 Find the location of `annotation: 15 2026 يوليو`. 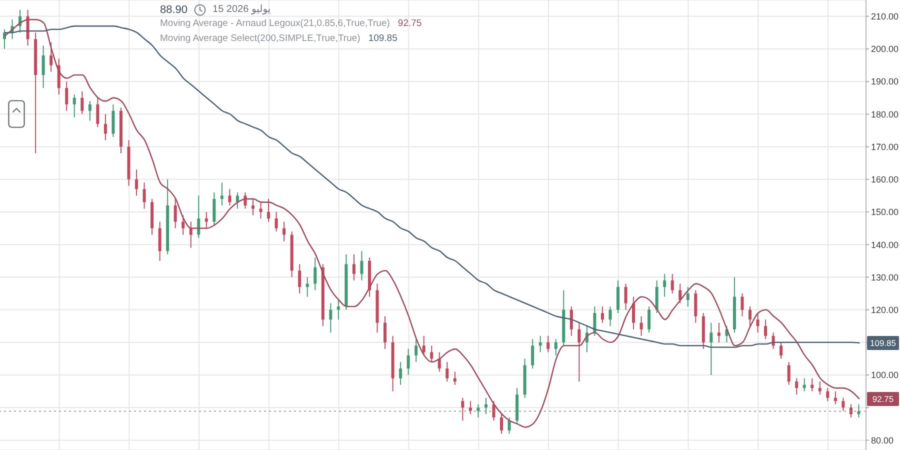

annotation: 15 2026 يوليو is located at coordinates (241, 9).